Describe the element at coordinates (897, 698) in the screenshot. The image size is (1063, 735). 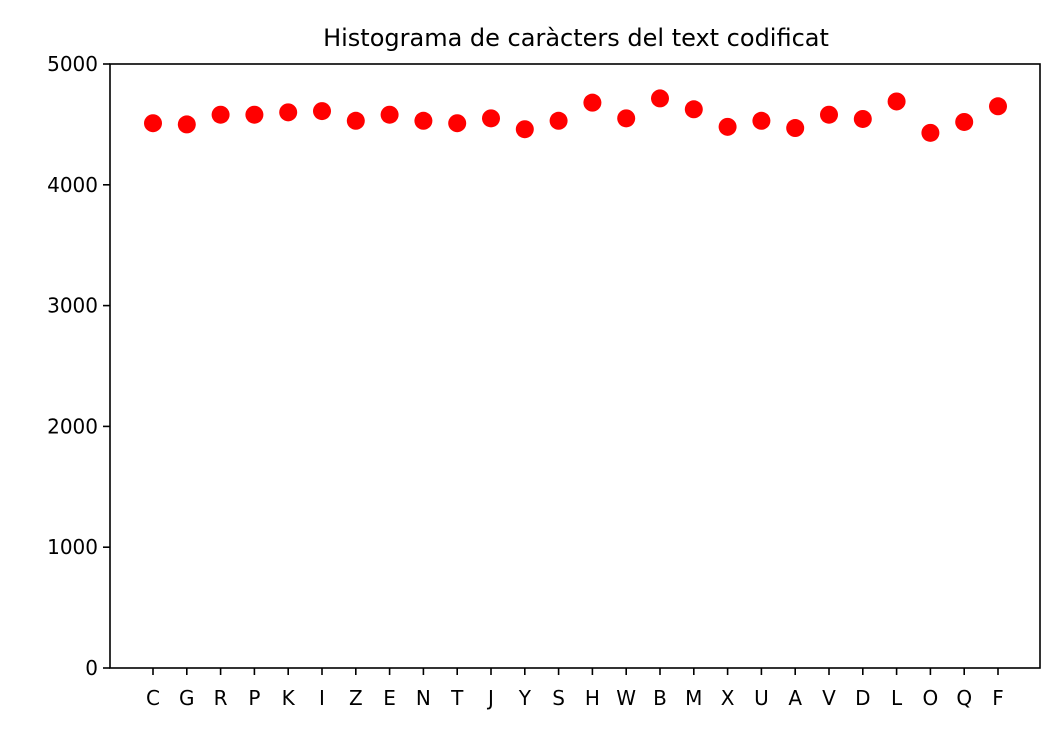
I see `x-tick-label: L` at that location.